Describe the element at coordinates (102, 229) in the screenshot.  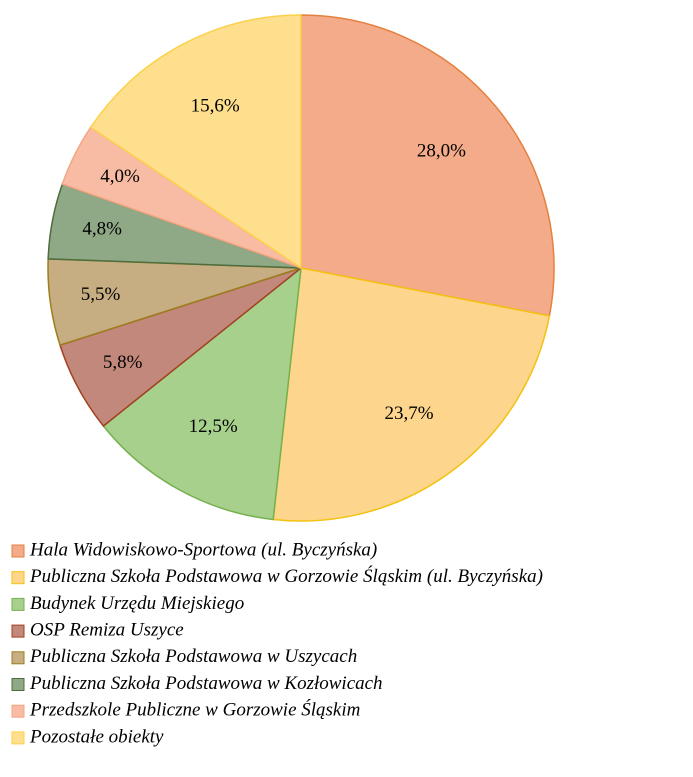
I see `data-label: 4,8%` at that location.